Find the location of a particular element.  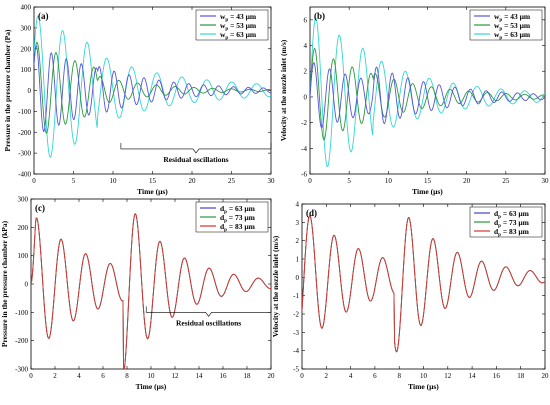

legend-symbol: d is located at coordinates (222, 226).